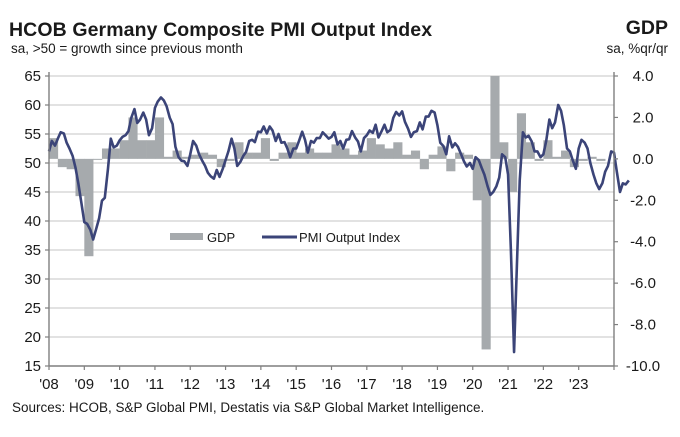 The width and height of the screenshot is (680, 437). Describe the element at coordinates (362, 154) in the screenshot. I see `gdp-bar-2016Q4` at that location.